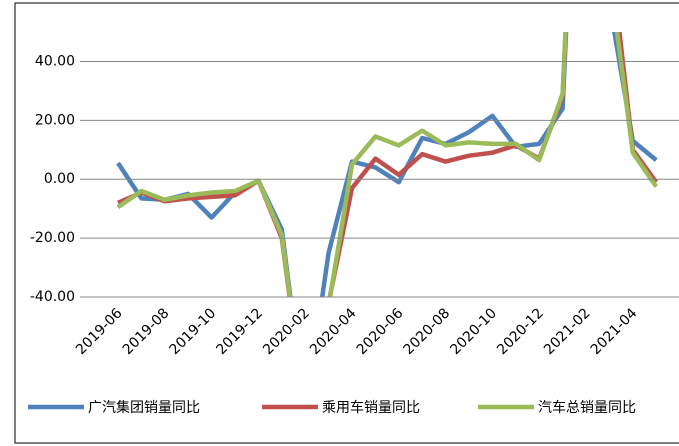  Describe the element at coordinates (567, 331) in the screenshot. I see `x-tick-label: 2021-02` at that location.